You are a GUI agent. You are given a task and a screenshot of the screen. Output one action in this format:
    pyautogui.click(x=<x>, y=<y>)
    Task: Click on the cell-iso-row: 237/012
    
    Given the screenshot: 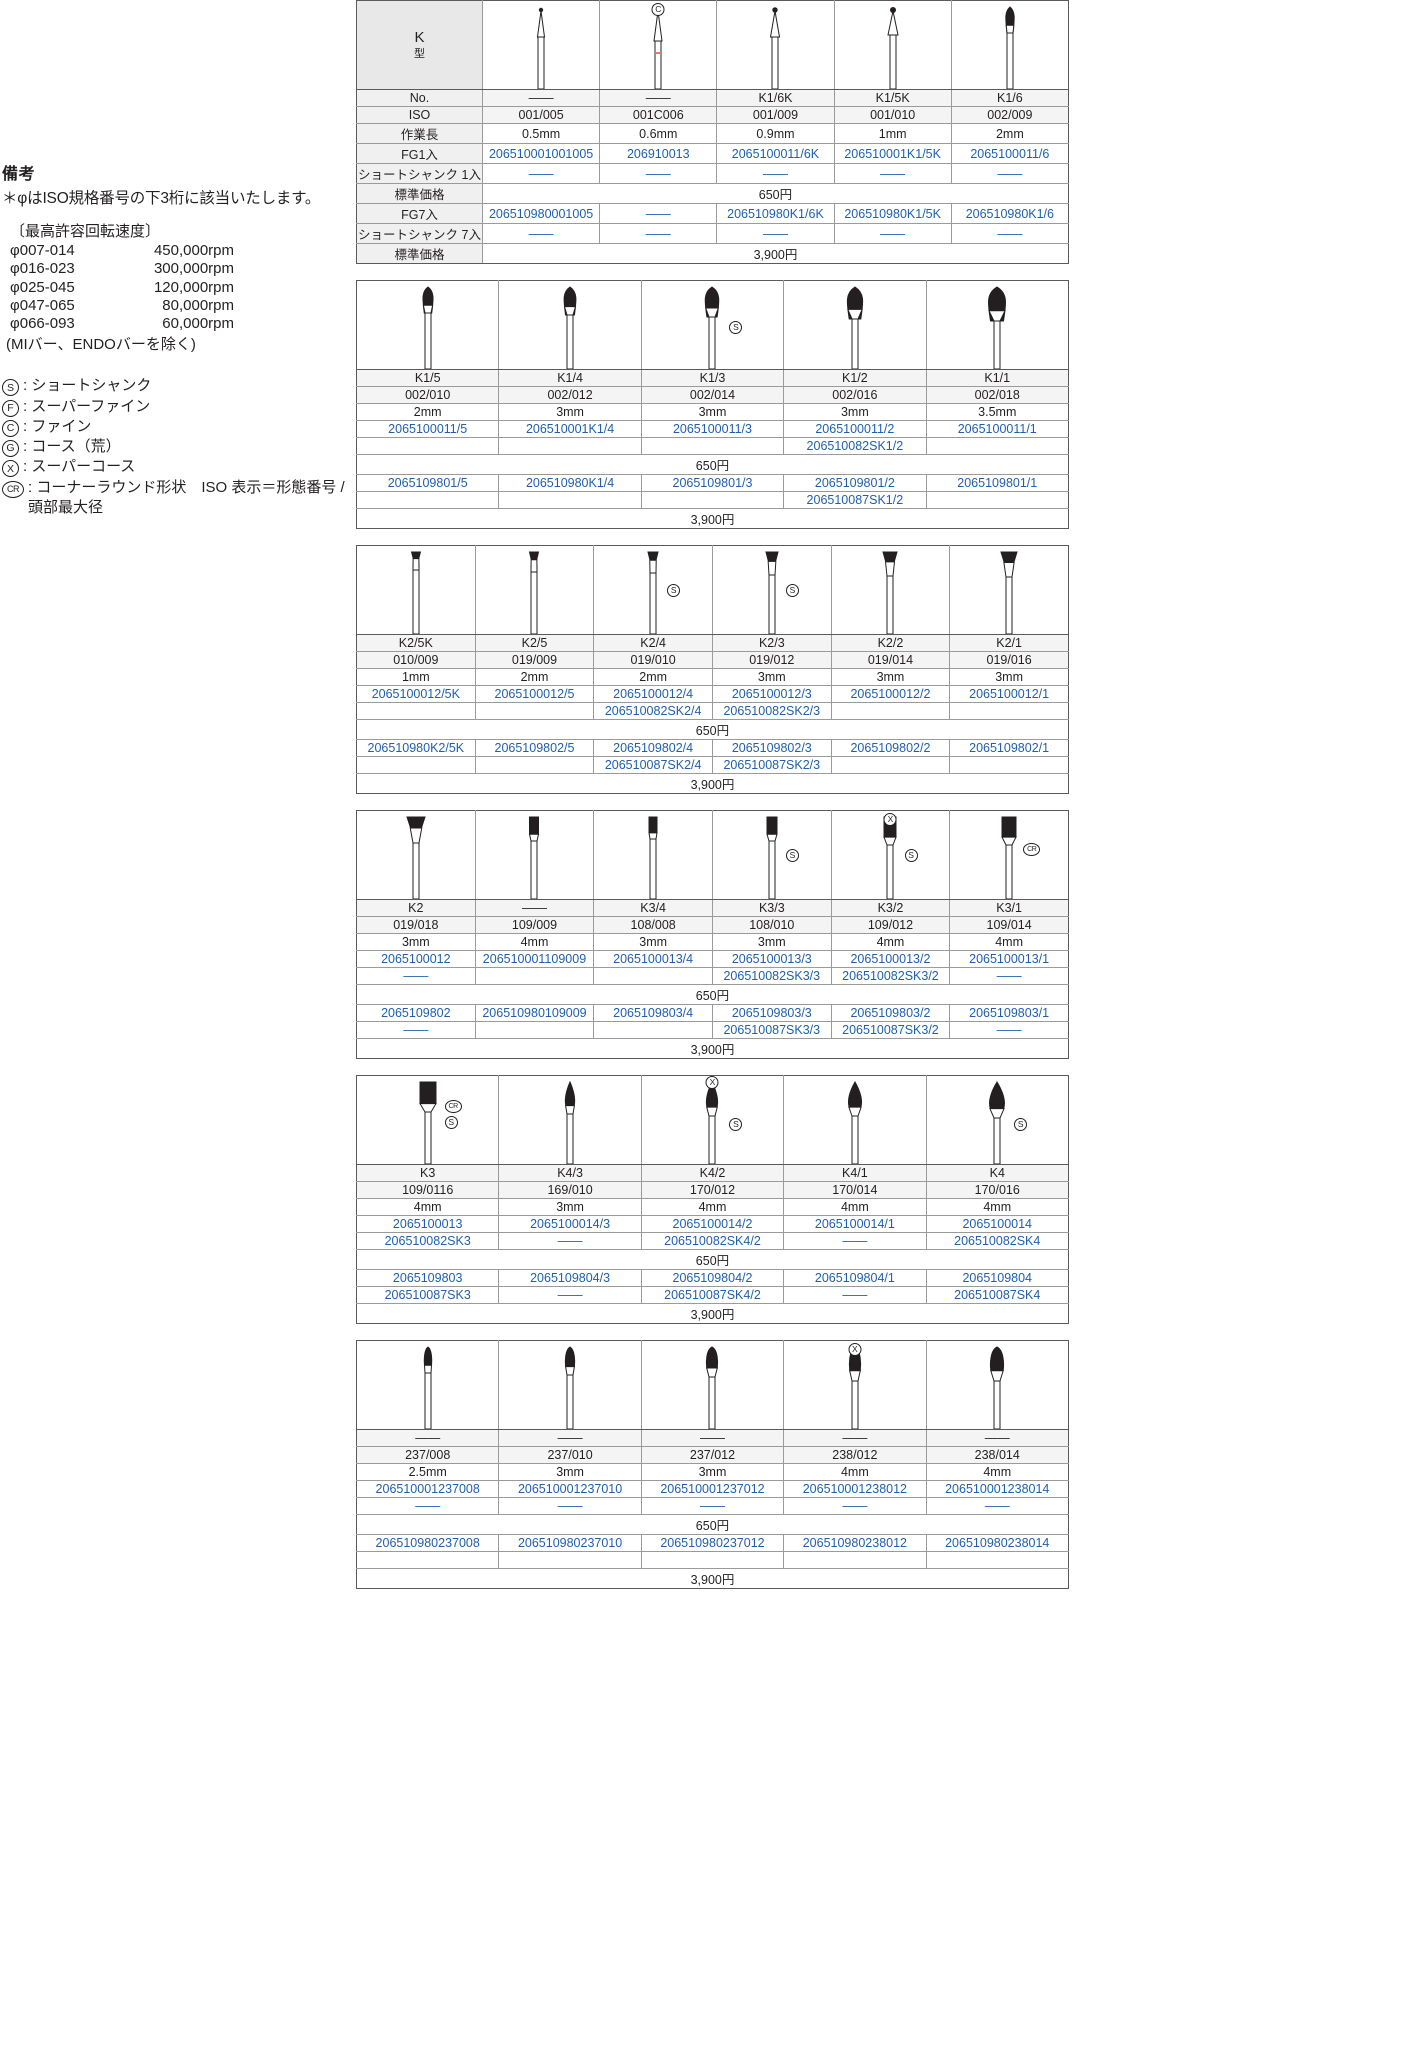 What is the action you would take?
    pyautogui.click(x=712, y=1455)
    